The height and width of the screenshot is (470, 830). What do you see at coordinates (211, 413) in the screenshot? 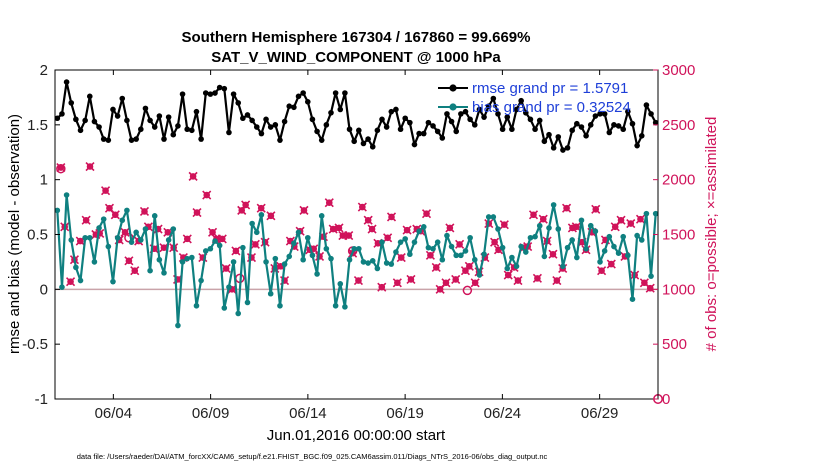
I see `x-tick-label: 06/09` at bounding box center [211, 413].